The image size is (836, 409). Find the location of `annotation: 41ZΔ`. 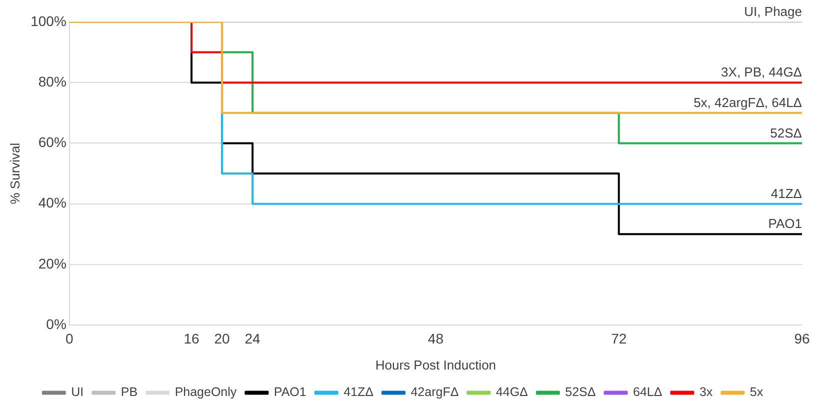

annotation: 41ZΔ is located at coordinates (786, 193).